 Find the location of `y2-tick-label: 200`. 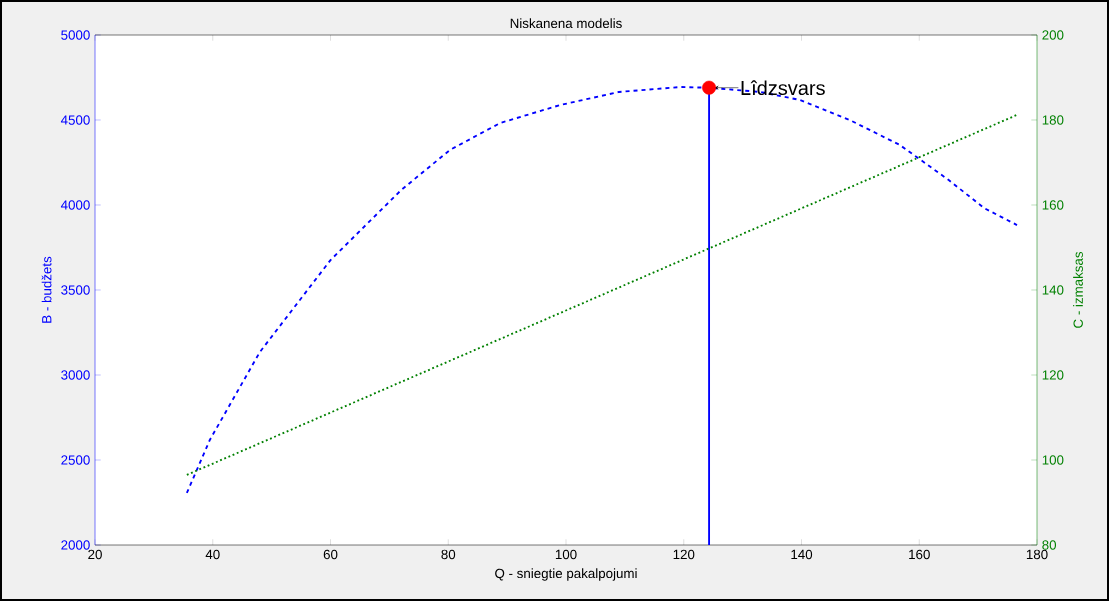

y2-tick-label: 200 is located at coordinates (1053, 35).